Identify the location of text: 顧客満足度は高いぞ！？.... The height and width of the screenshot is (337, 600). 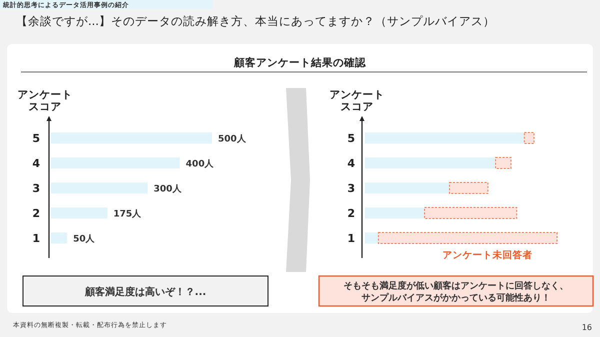
(145, 292).